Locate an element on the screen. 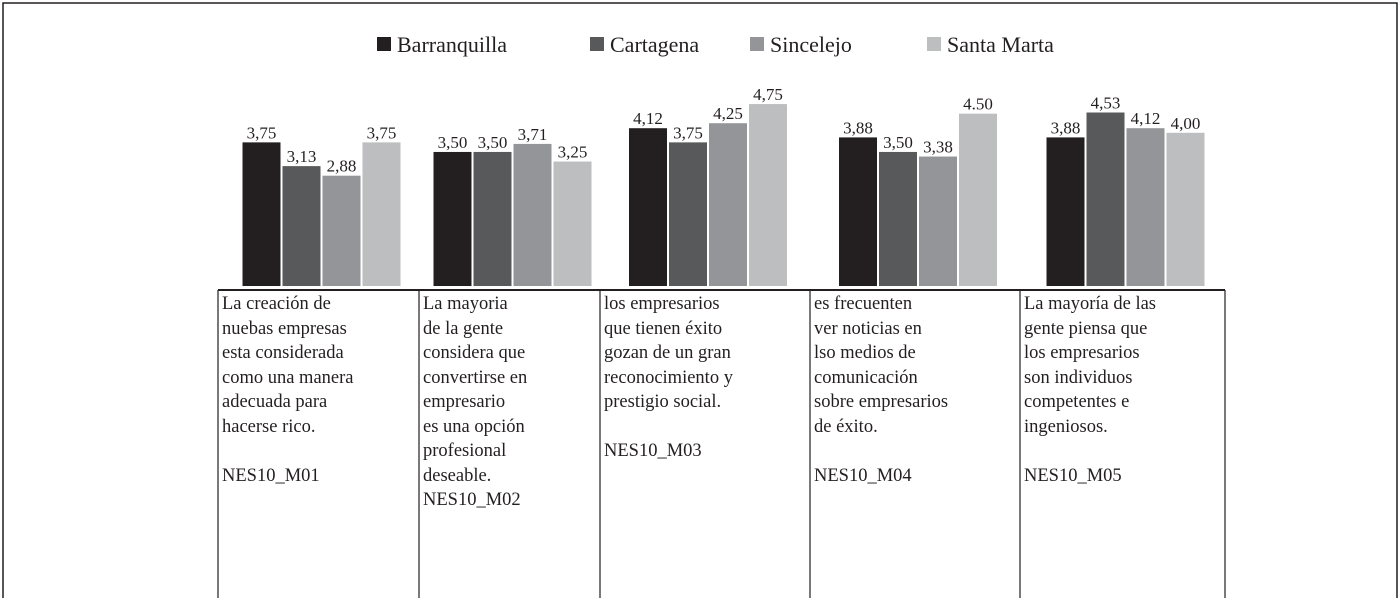  data-label: 3,38 is located at coordinates (938, 147).